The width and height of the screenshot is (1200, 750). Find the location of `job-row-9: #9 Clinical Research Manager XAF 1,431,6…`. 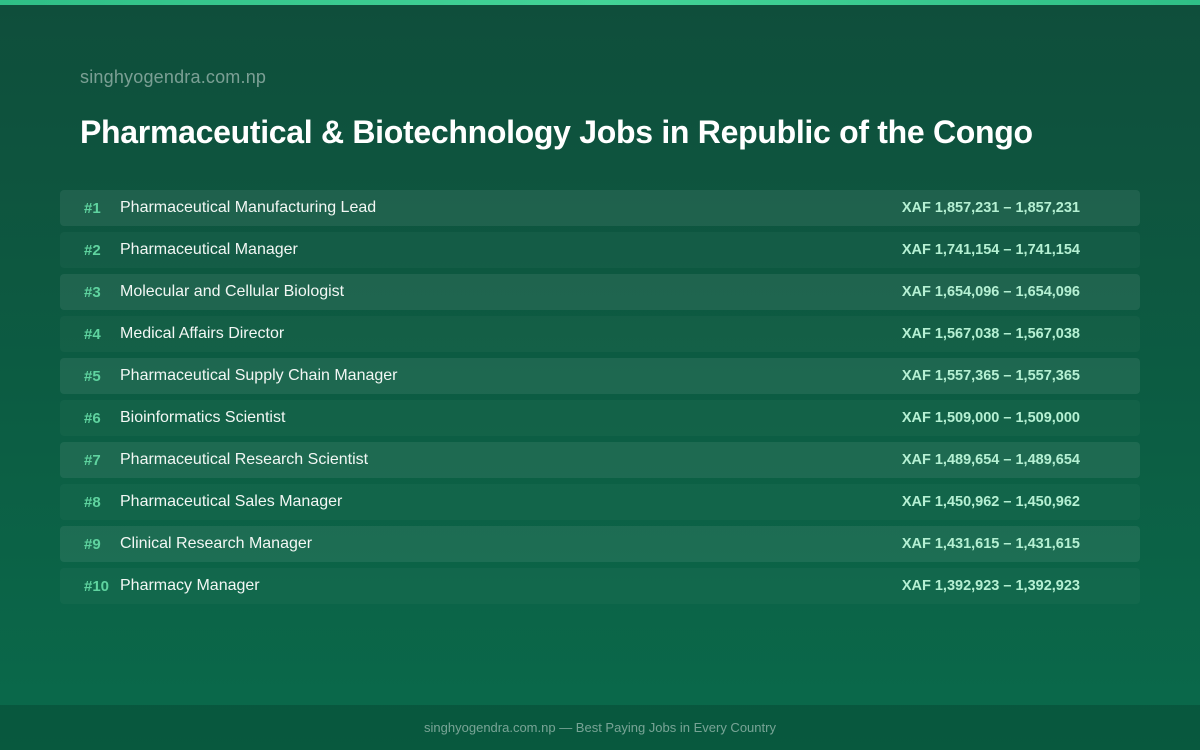

job-row-9: #9 Clinical Research Manager XAF 1,431,6… is located at coordinates (600, 544).